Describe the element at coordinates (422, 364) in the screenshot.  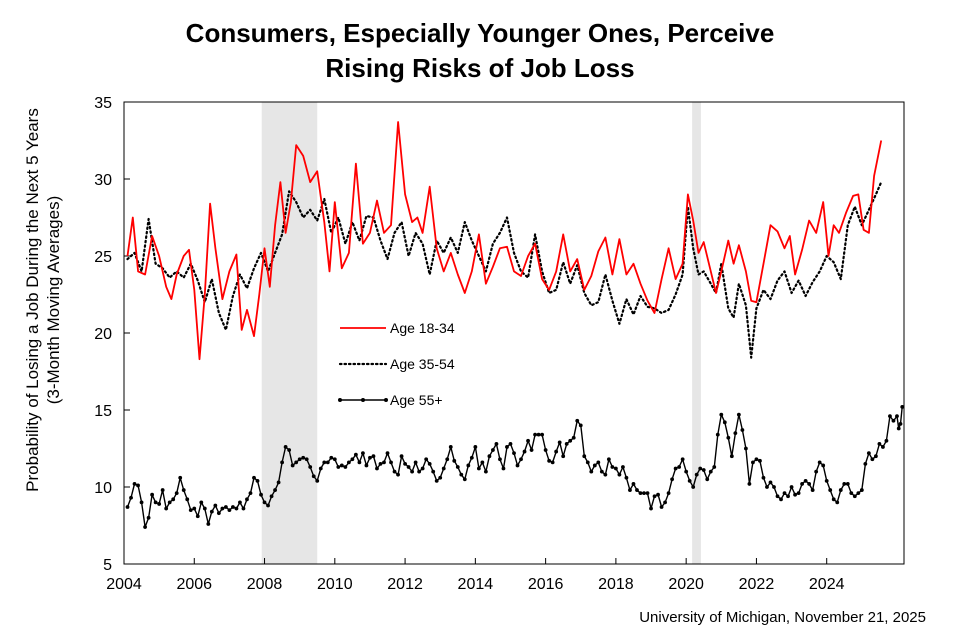
I see `legend-label-age-35-54: Age 35-54` at that location.